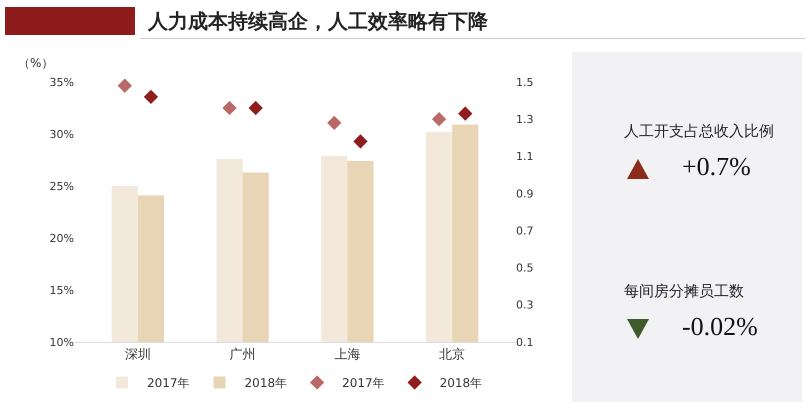 The height and width of the screenshot is (417, 809). I want to click on y-tick-label: 20%, so click(62, 238).